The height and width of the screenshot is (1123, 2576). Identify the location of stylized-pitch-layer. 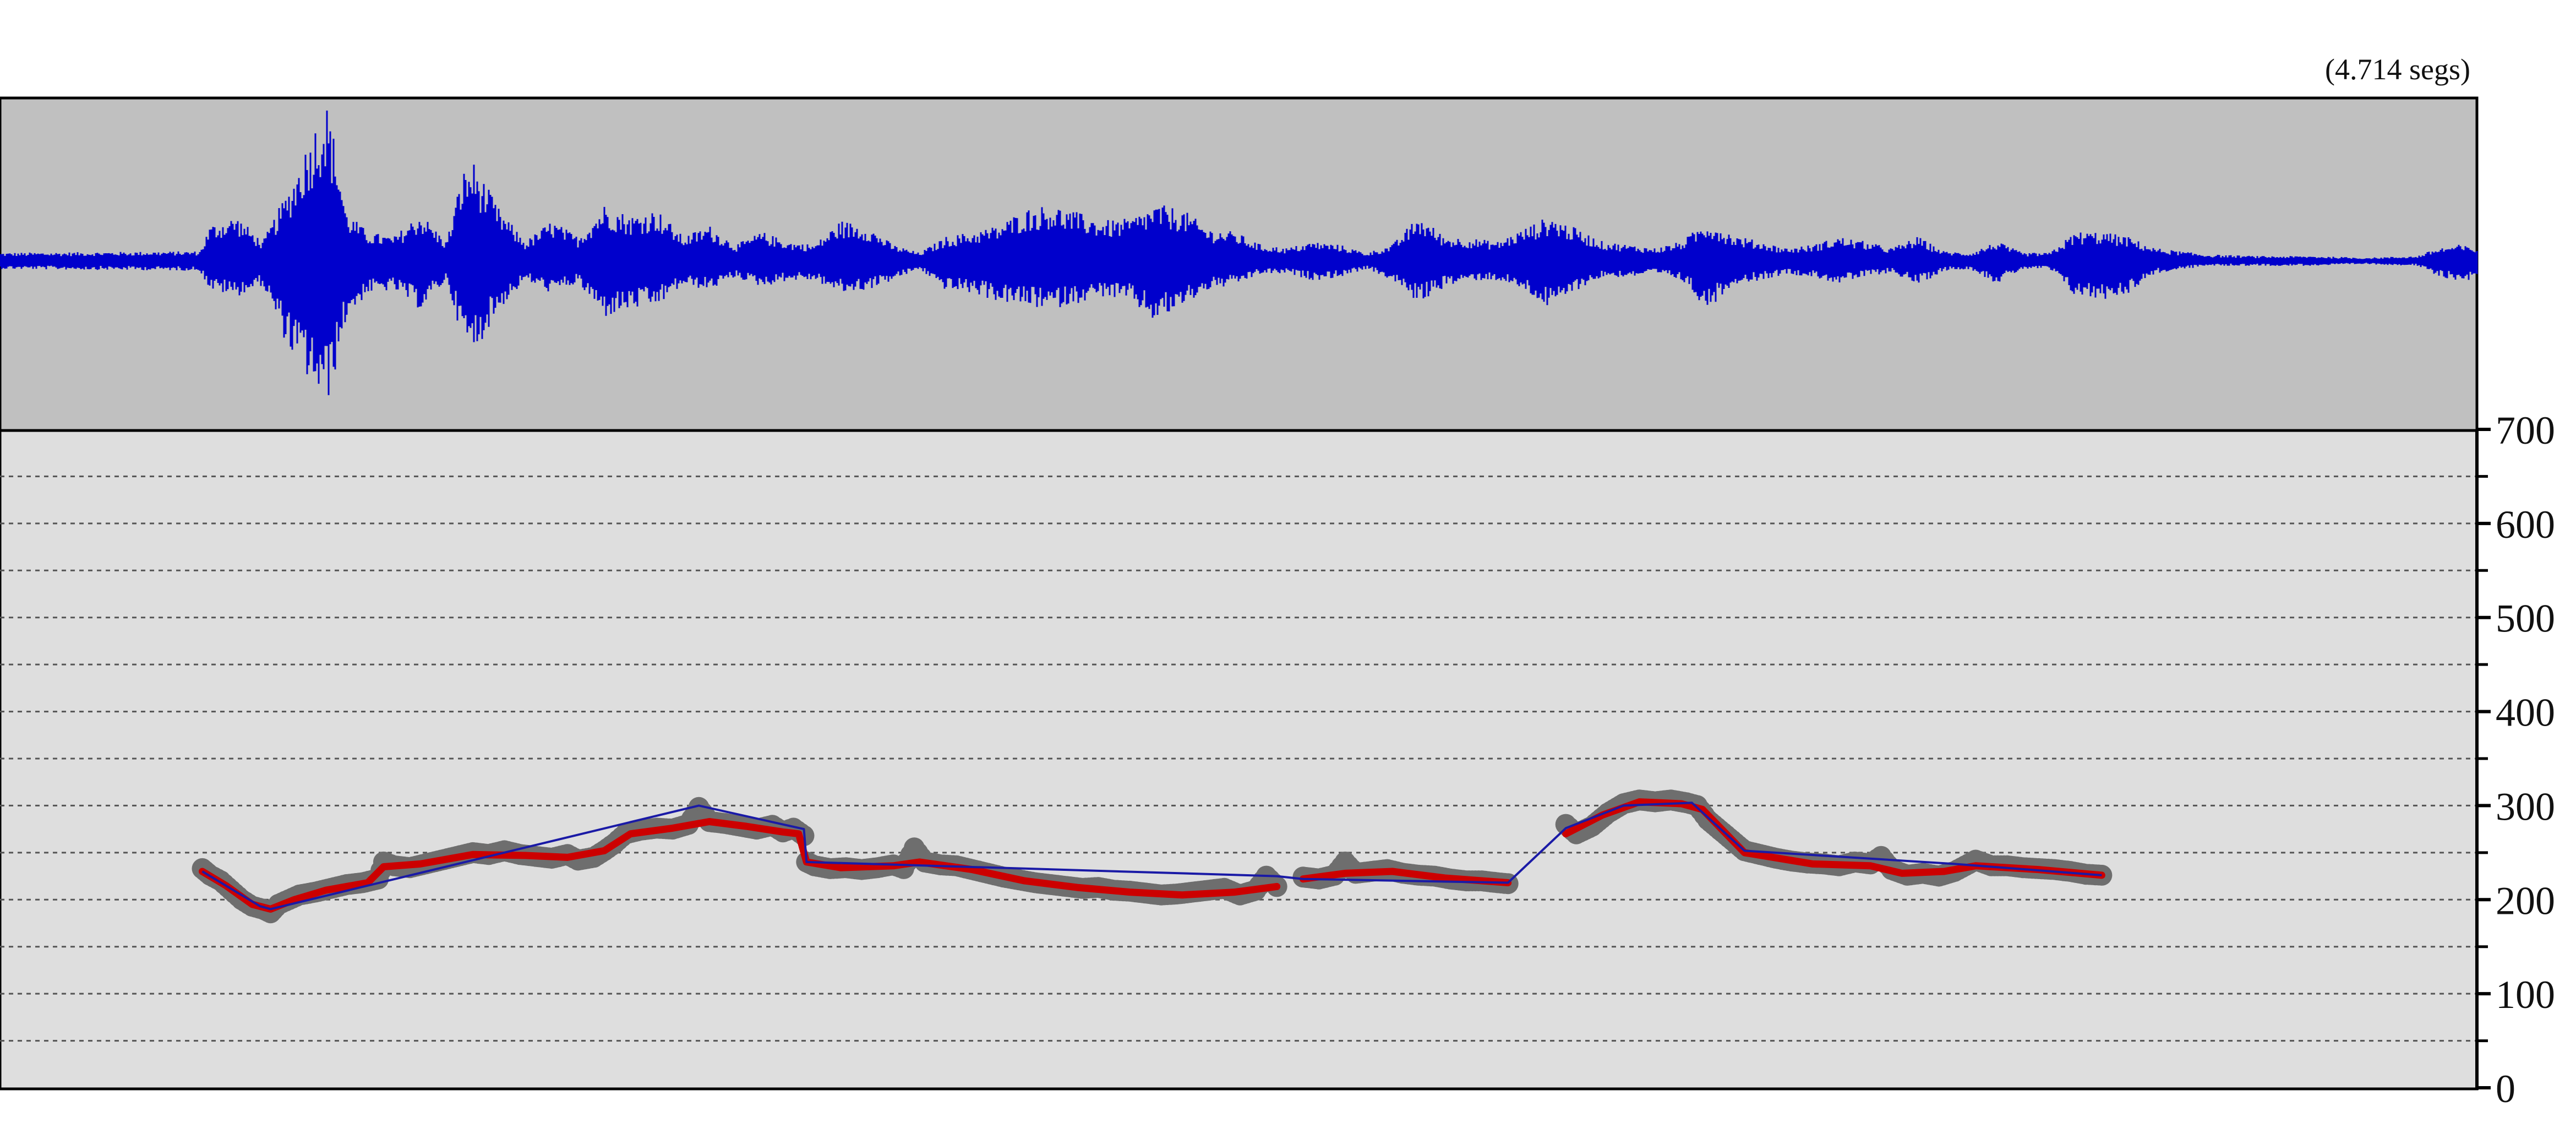
(1152, 857).